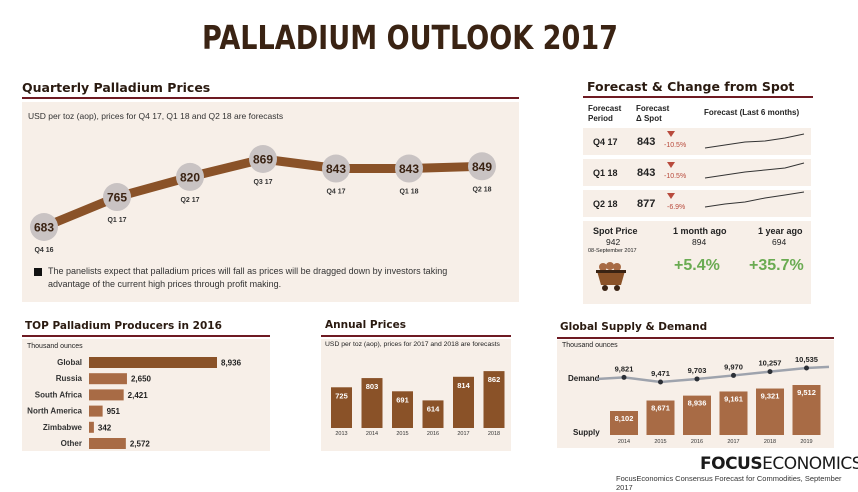  I want to click on producer-label: North America, so click(54, 411).